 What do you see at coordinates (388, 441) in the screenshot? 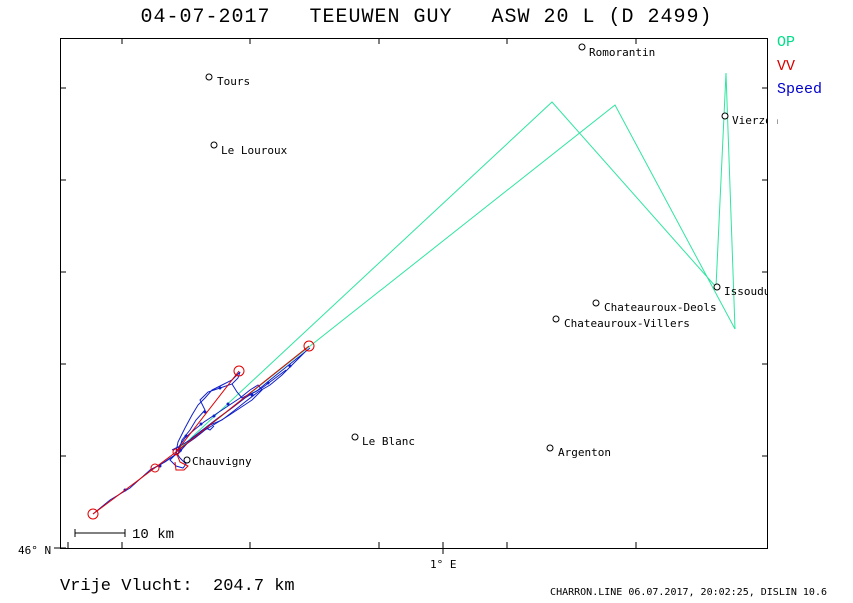
I see `town-le-blanc: Le Blanc` at bounding box center [388, 441].